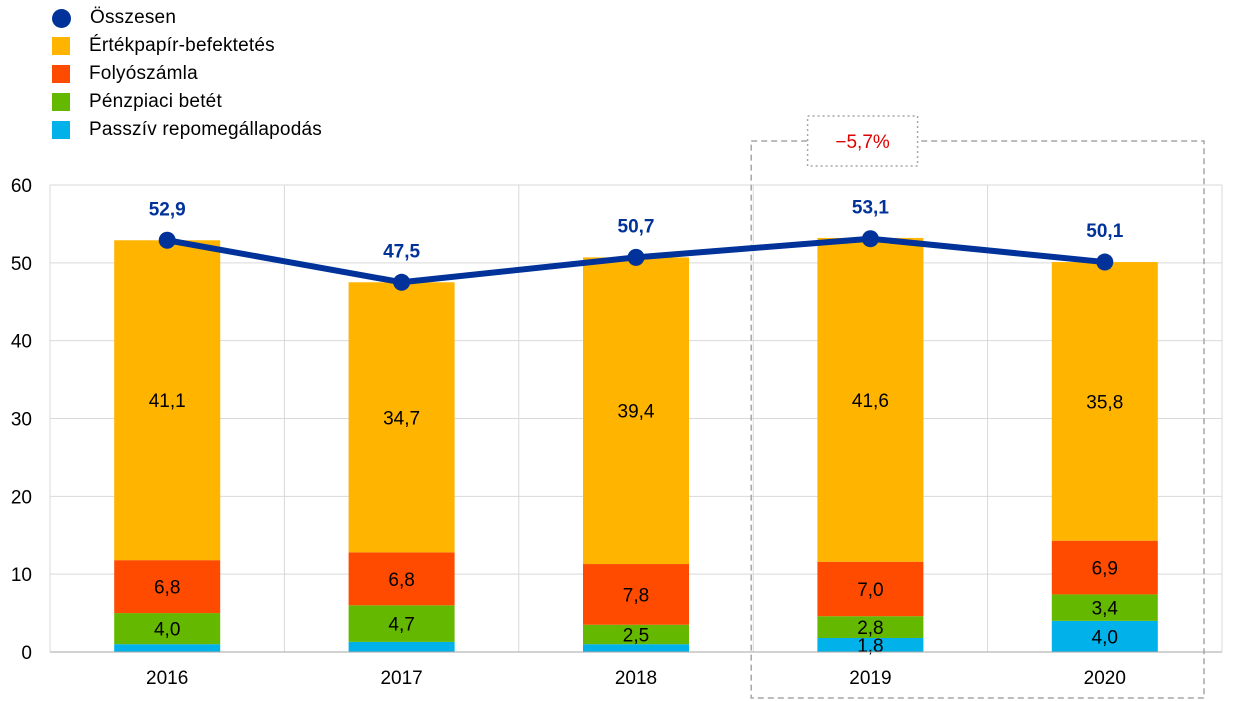 The height and width of the screenshot is (701, 1240). Describe the element at coordinates (61, 130) in the screenshot. I see `legend-swatch-repo` at that location.